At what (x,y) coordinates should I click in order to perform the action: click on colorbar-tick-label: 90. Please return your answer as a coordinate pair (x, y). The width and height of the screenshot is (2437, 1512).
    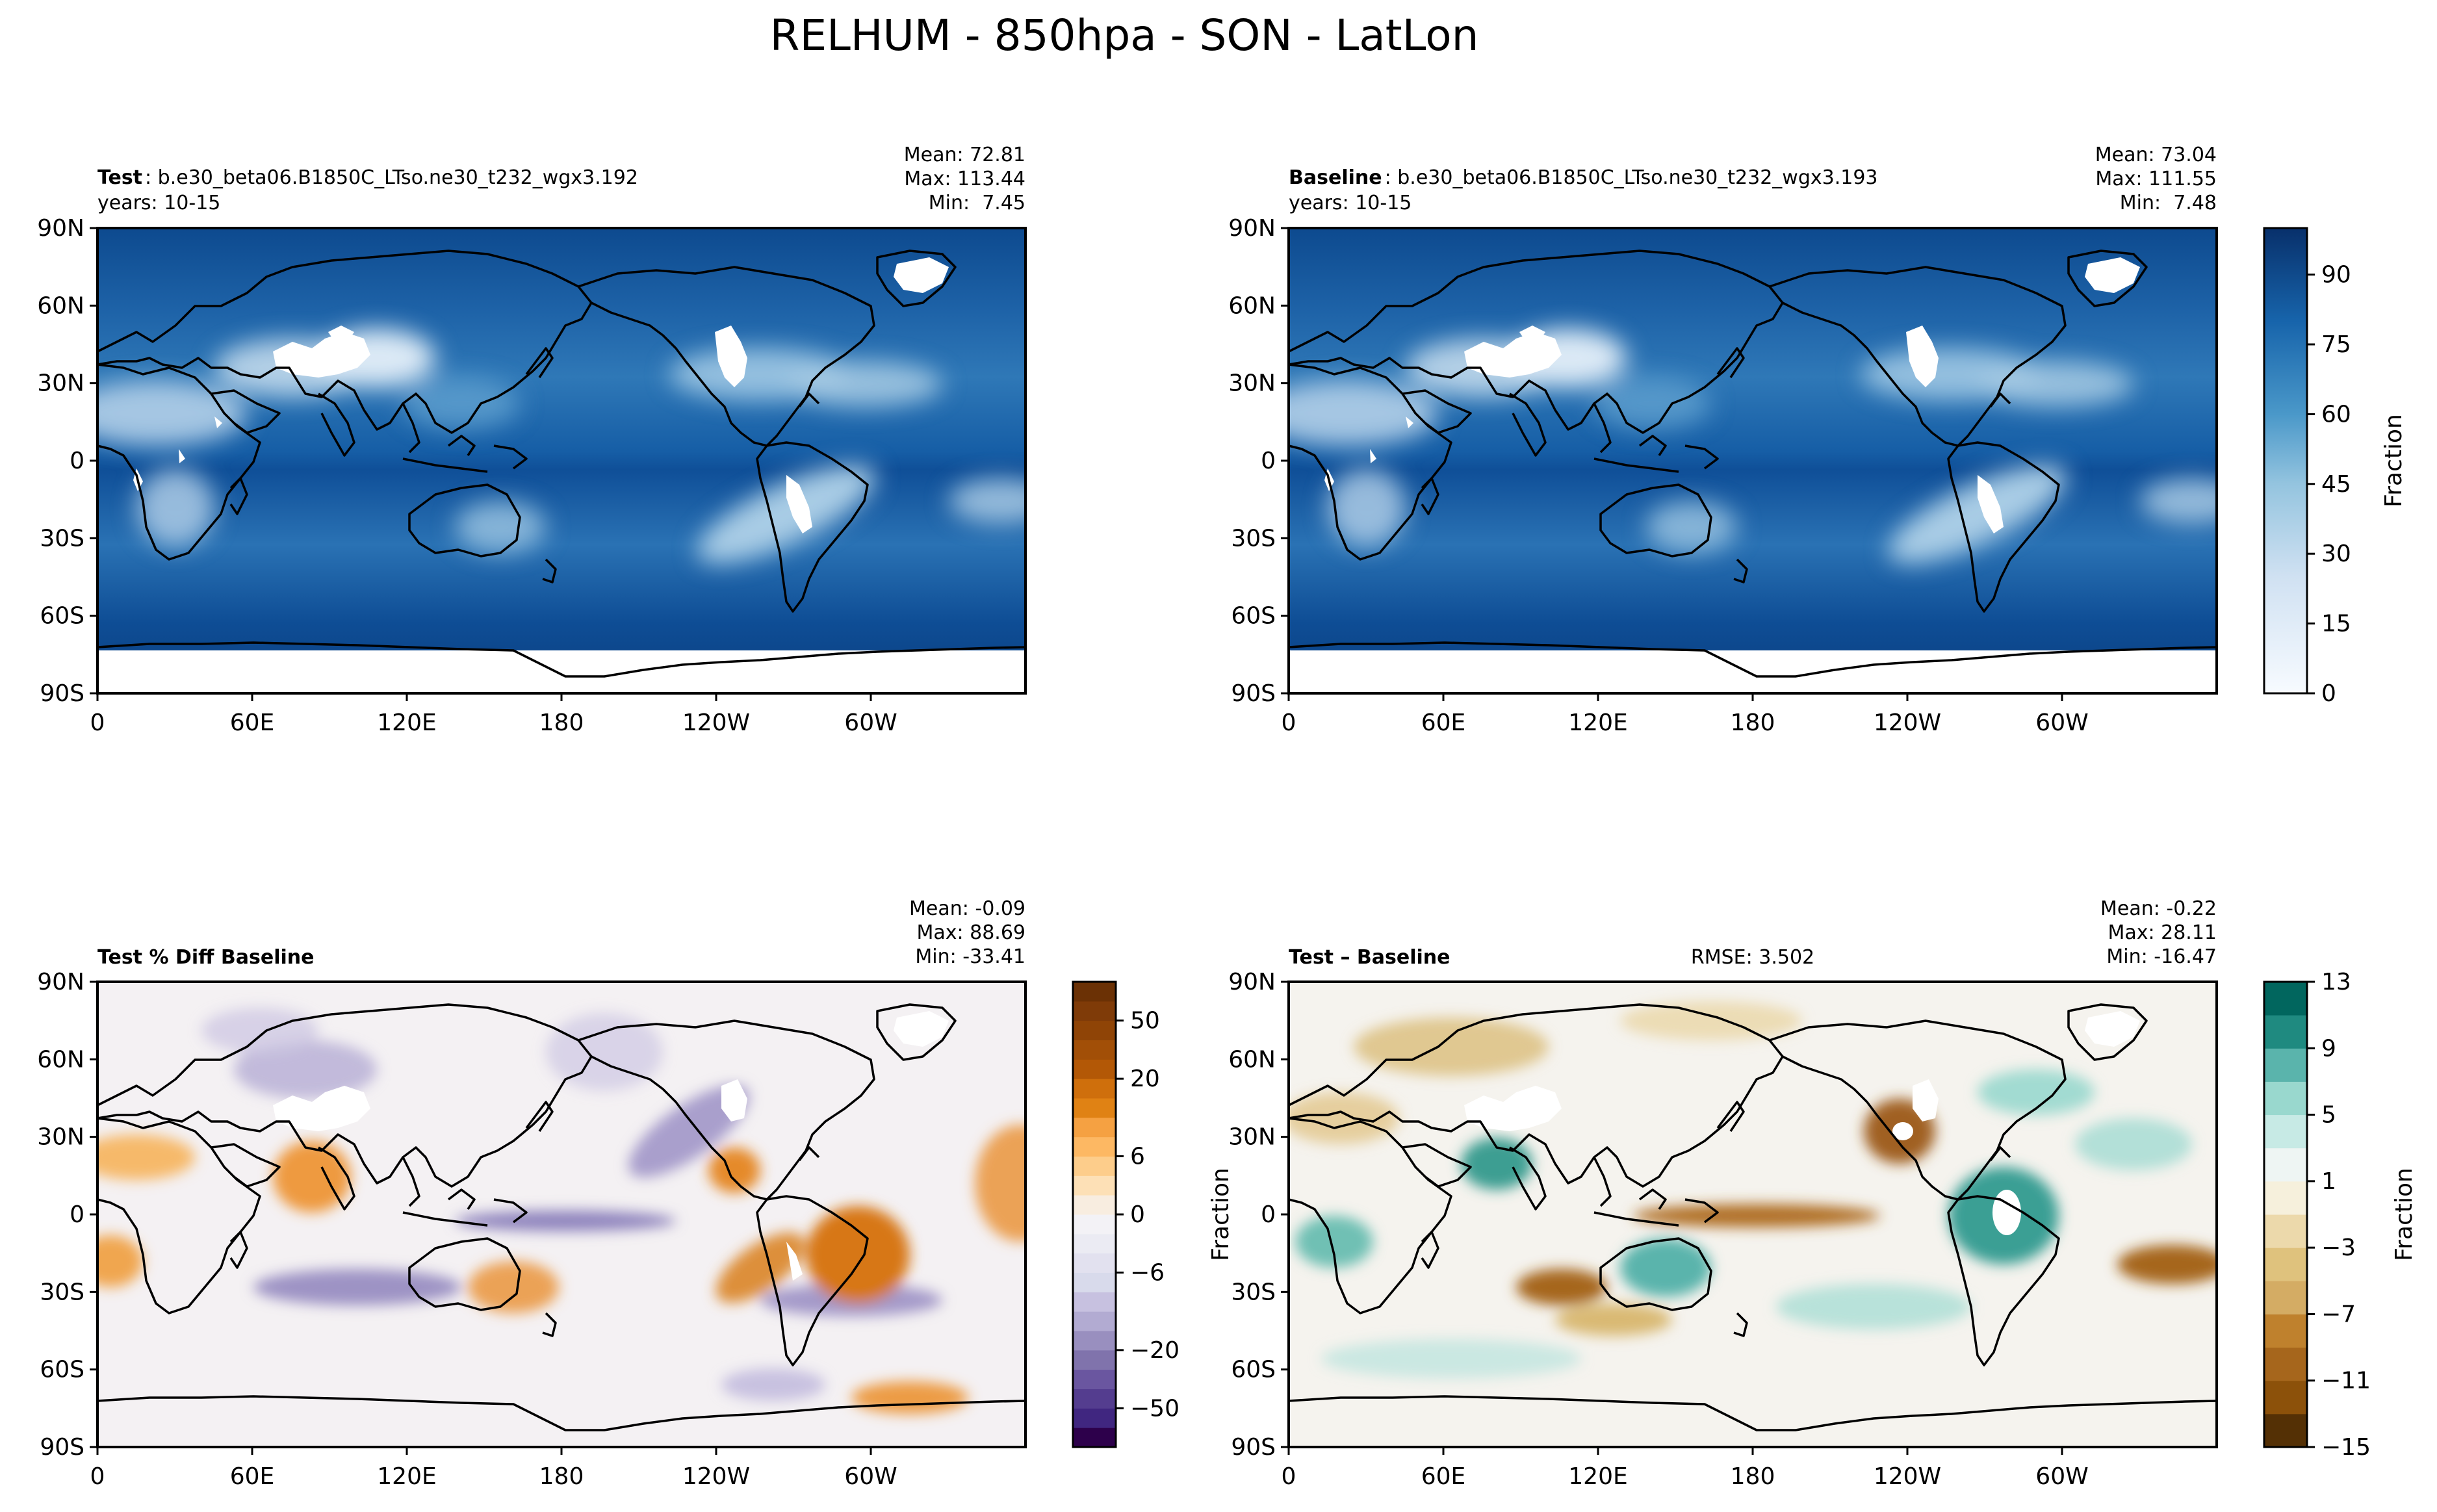
    Looking at the image, I should click on (2336, 275).